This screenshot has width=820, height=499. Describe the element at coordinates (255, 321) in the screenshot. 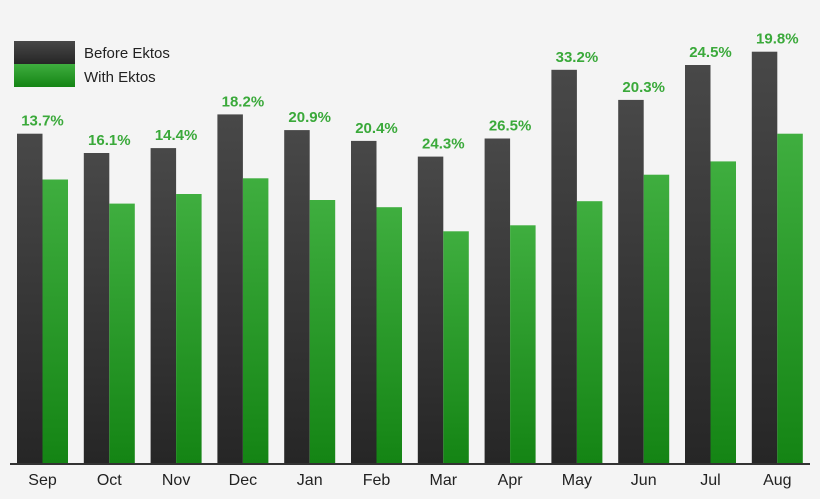

I see `bar-with-dec` at that location.